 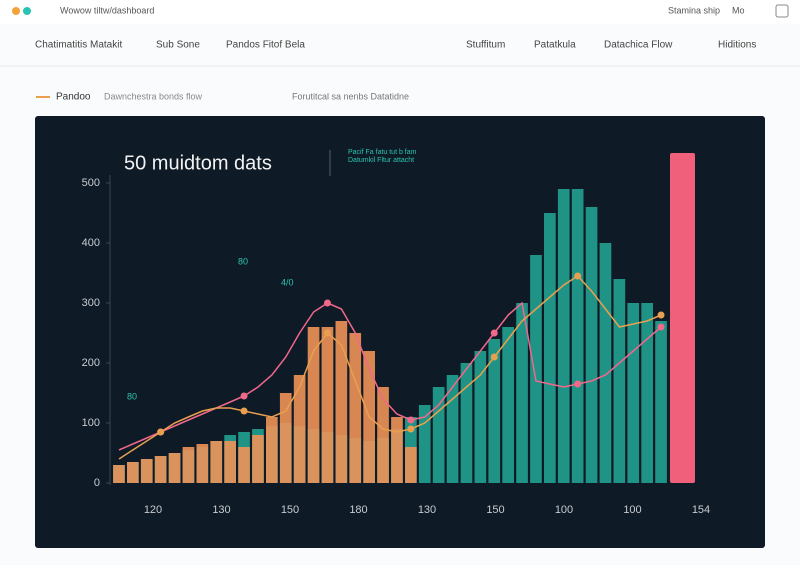 I want to click on nav-item: Sub Sone, so click(x=178, y=45).